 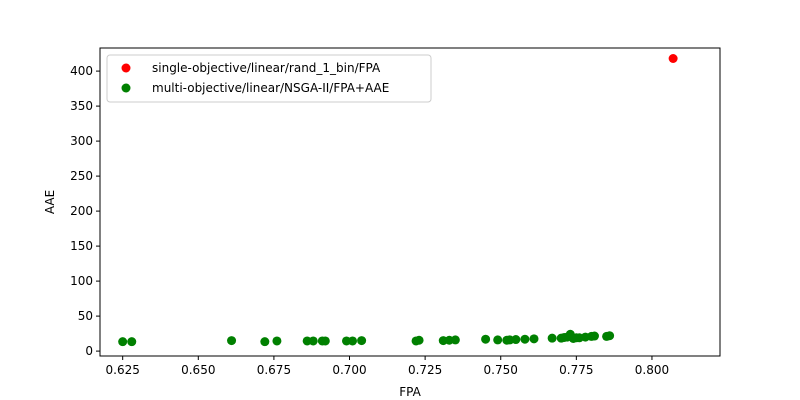 What do you see at coordinates (501, 370) in the screenshot?
I see `x-tick-label: 0.750` at bounding box center [501, 370].